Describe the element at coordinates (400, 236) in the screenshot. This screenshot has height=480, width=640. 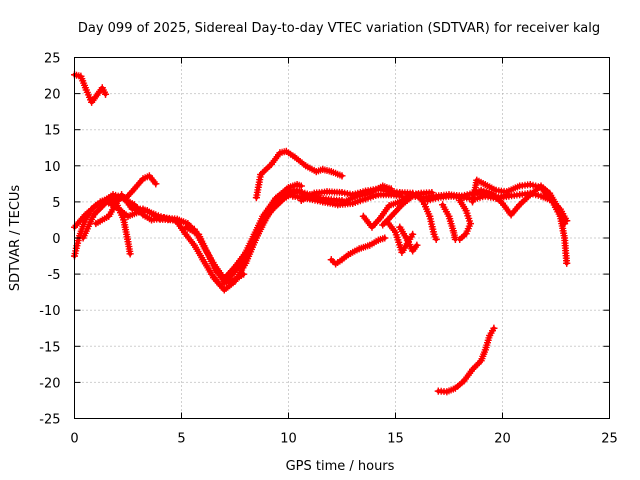
I see `series-arc-18-markers` at that location.